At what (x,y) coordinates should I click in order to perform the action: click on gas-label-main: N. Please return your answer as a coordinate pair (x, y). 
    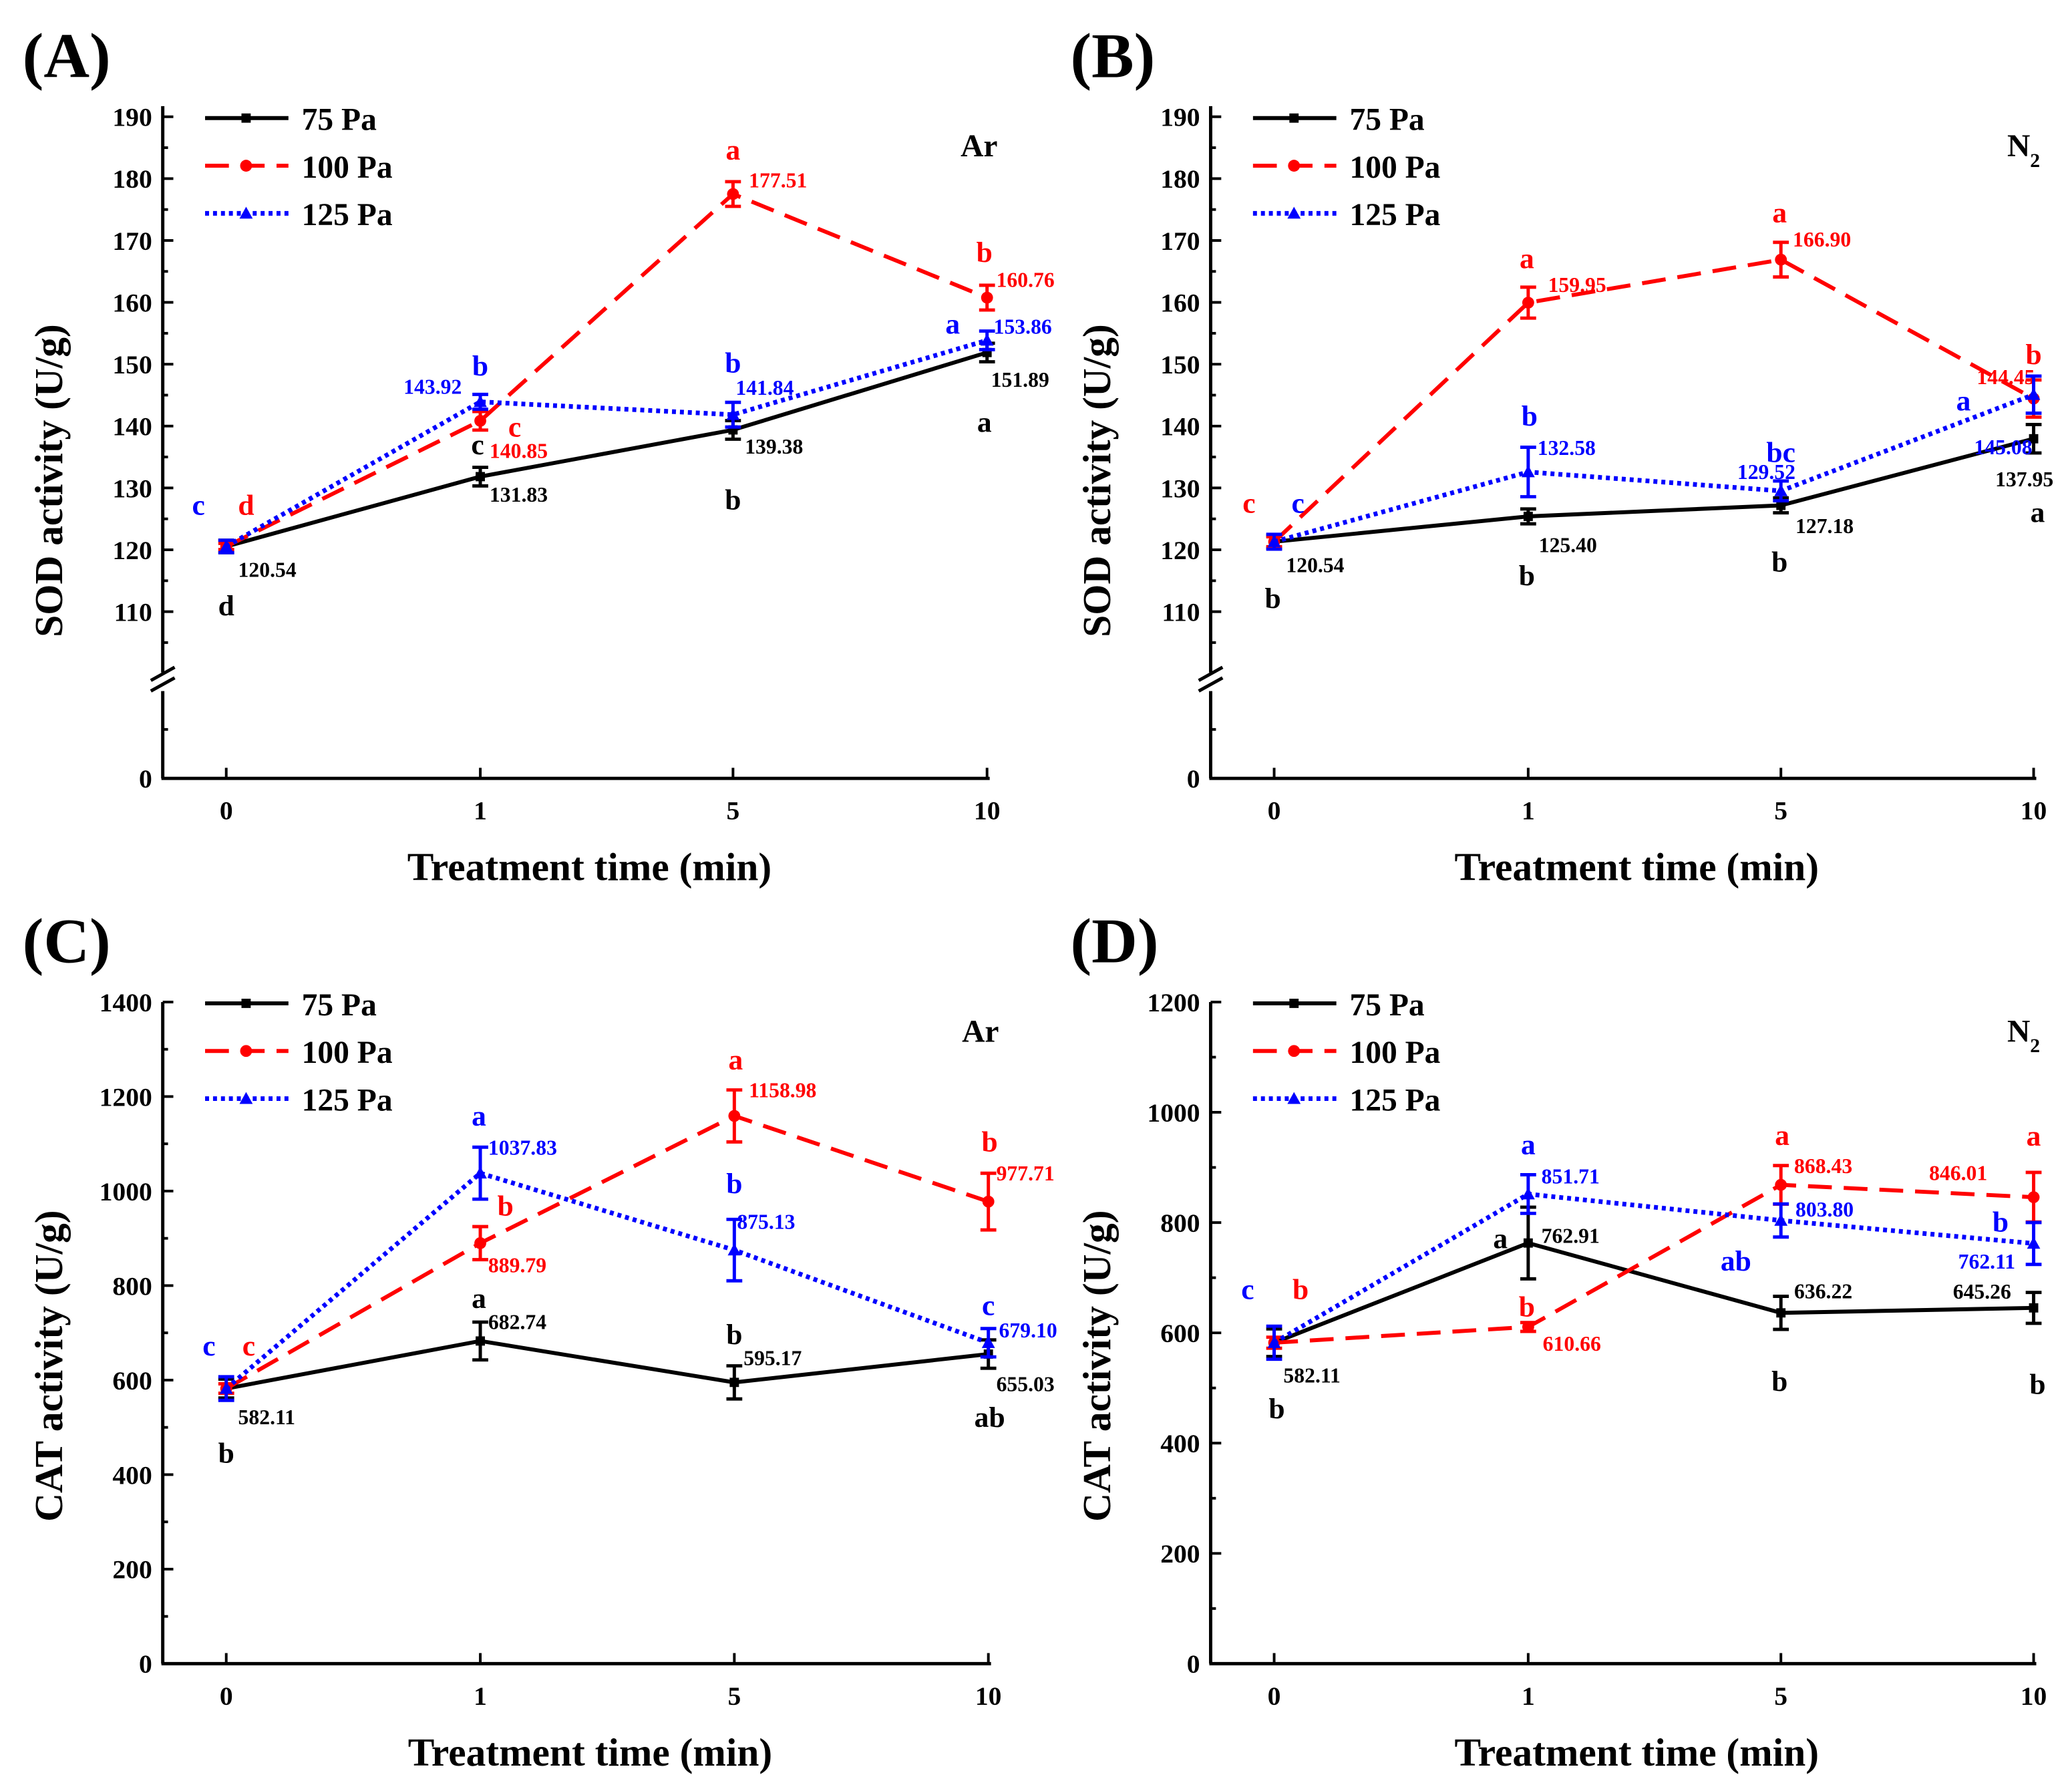
    Looking at the image, I should click on (2018, 1031).